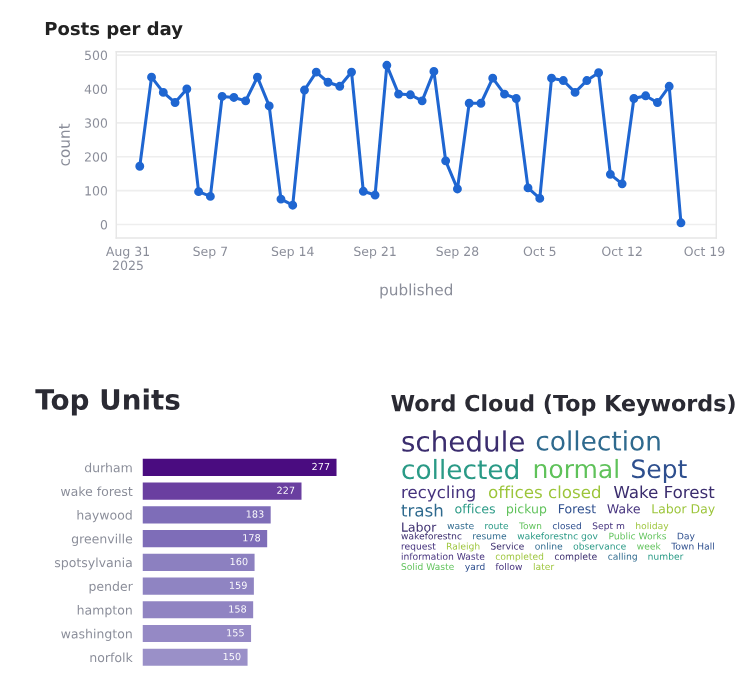  I want to click on text: Sept, so click(659, 471).